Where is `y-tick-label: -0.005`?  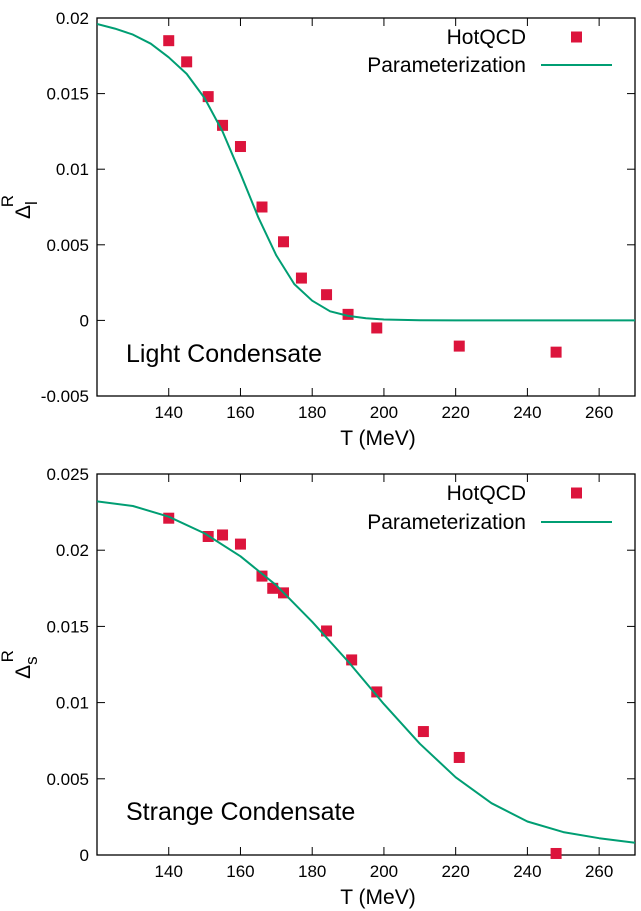 y-tick-label: -0.005 is located at coordinates (65, 396).